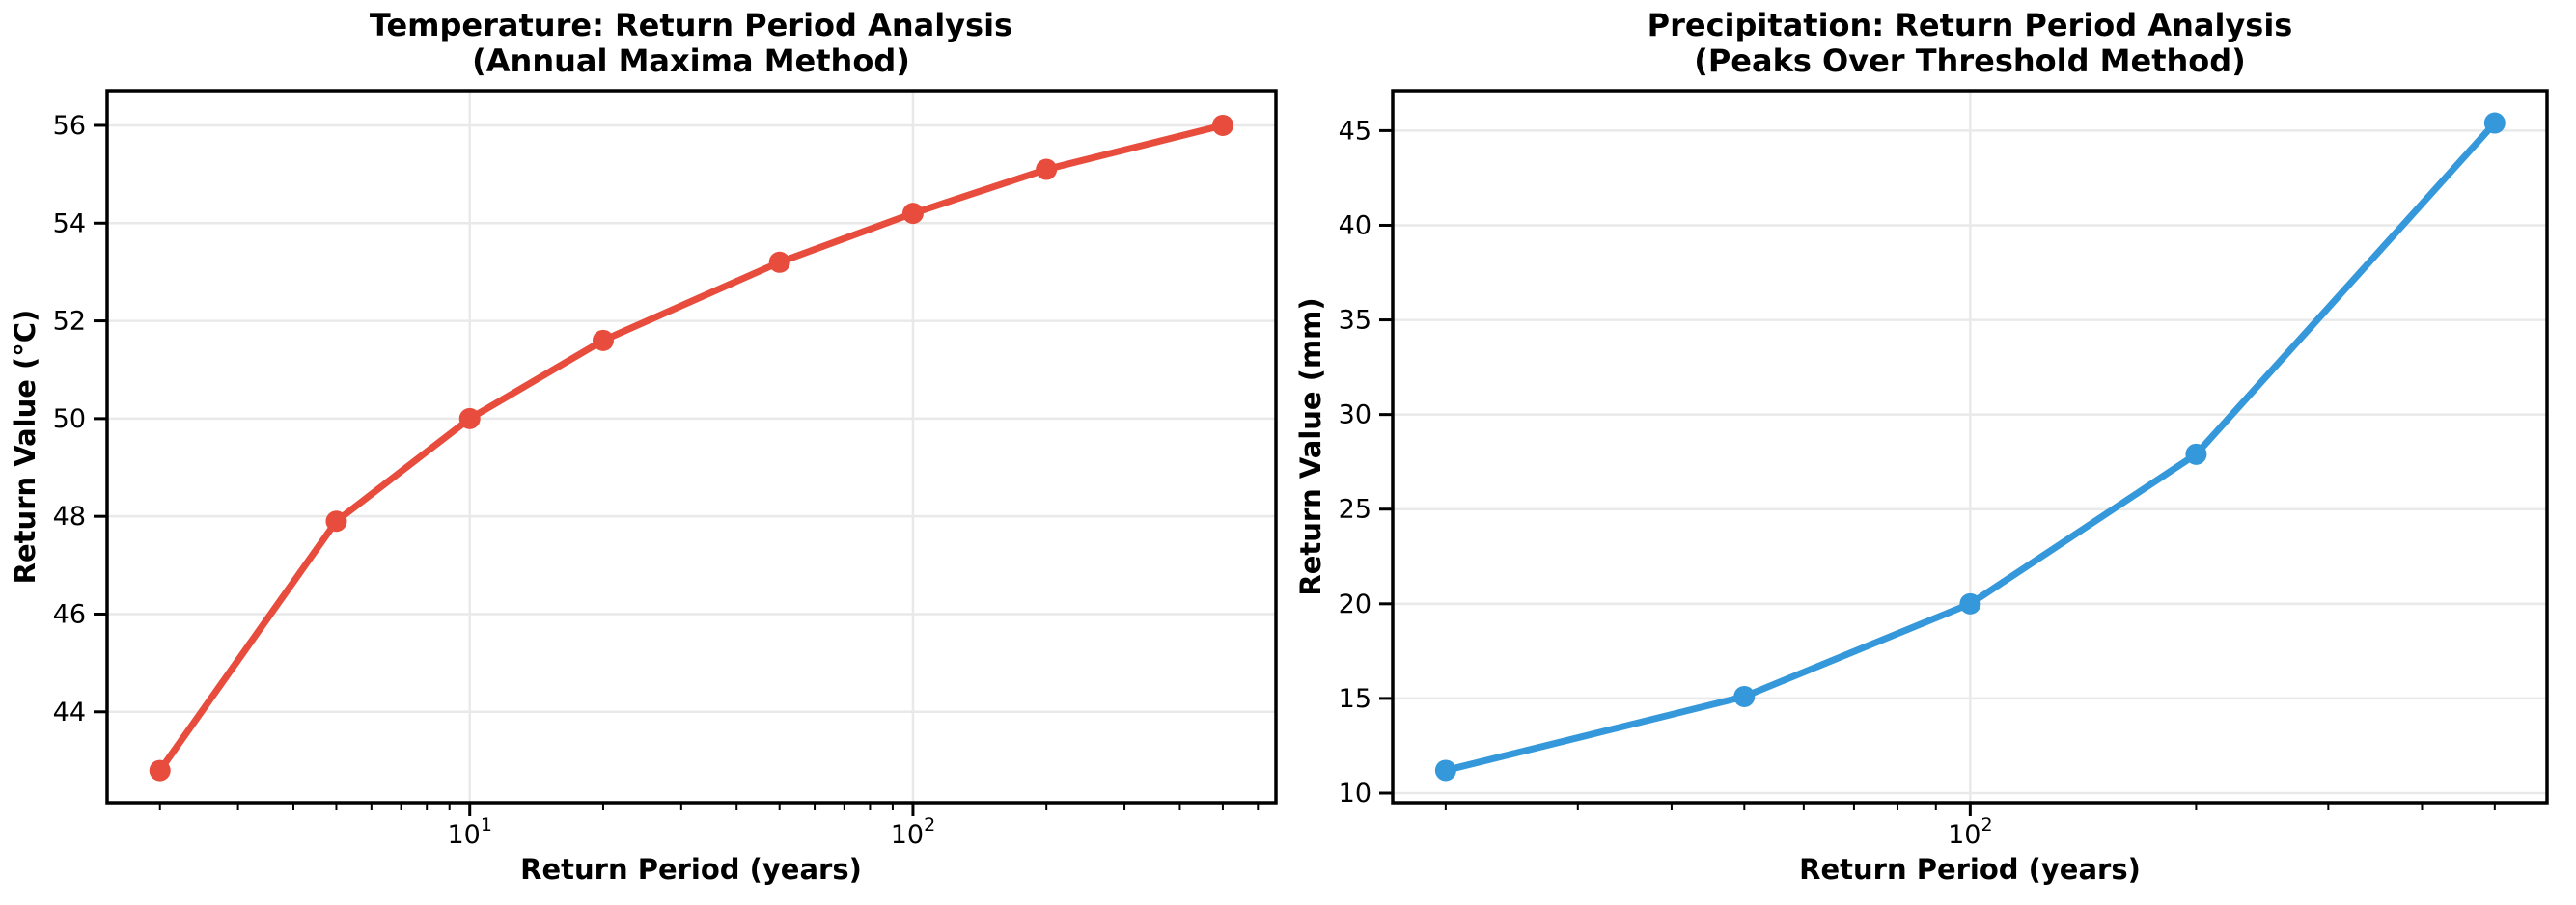 This screenshot has height=905, width=2576. What do you see at coordinates (1310, 446) in the screenshot?
I see `y-axis-label-precipitation: Return Value (mm)` at bounding box center [1310, 446].